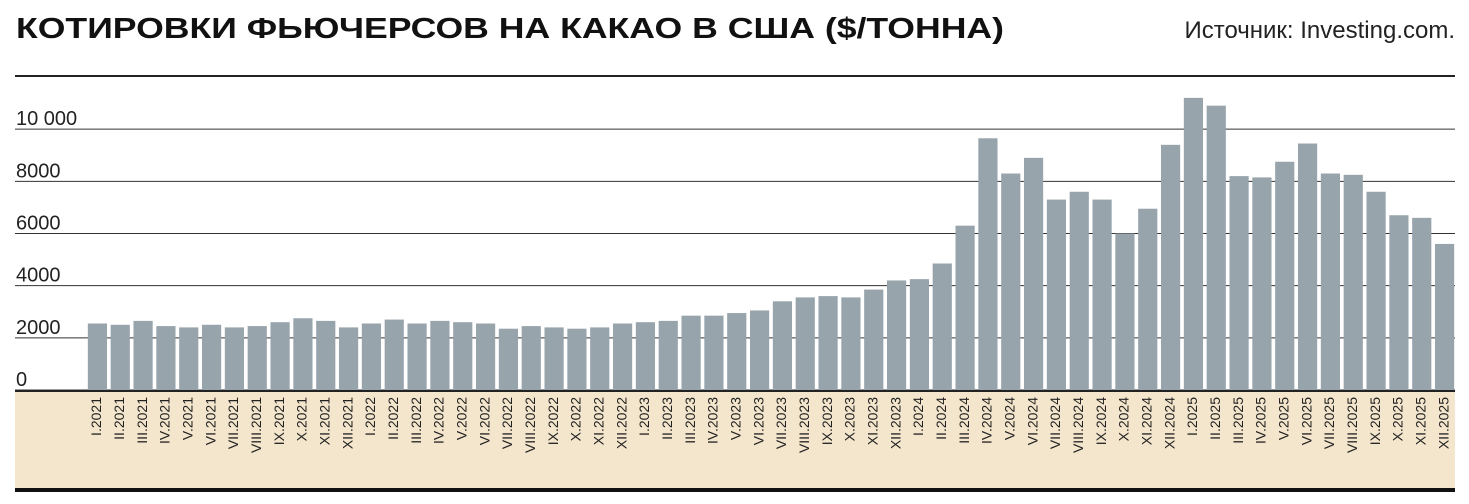  What do you see at coordinates (393, 418) in the screenshot?
I see `x-tick-label: II.2022` at bounding box center [393, 418].